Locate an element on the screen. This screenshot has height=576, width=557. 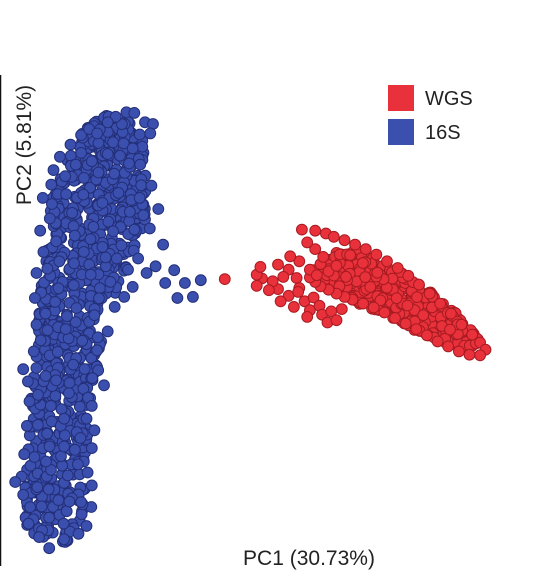
x-axis-label: PC1 (30.73%) is located at coordinates (309, 558).